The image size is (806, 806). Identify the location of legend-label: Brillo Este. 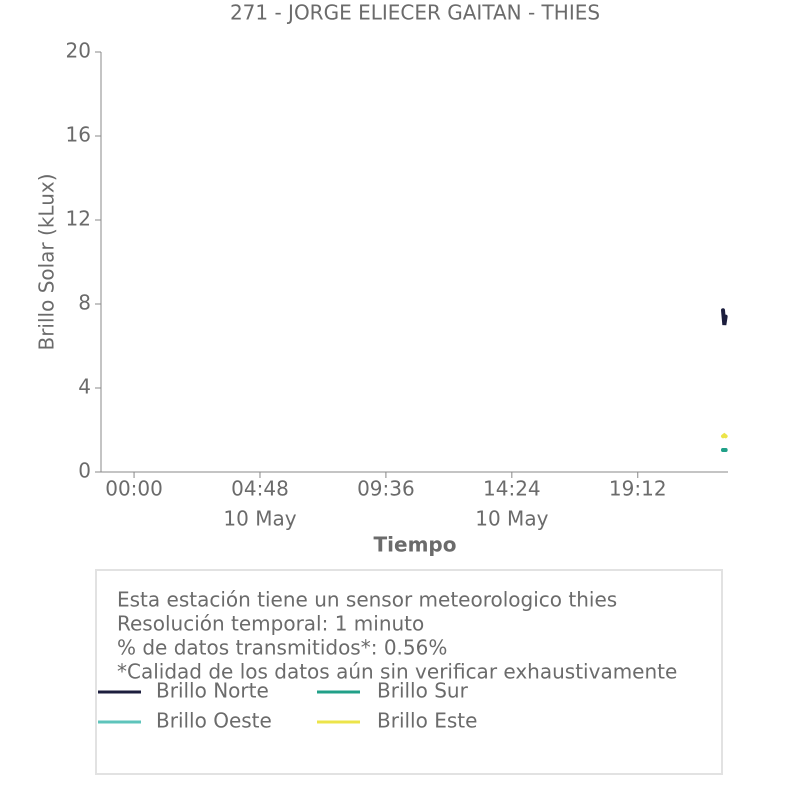
(427, 721).